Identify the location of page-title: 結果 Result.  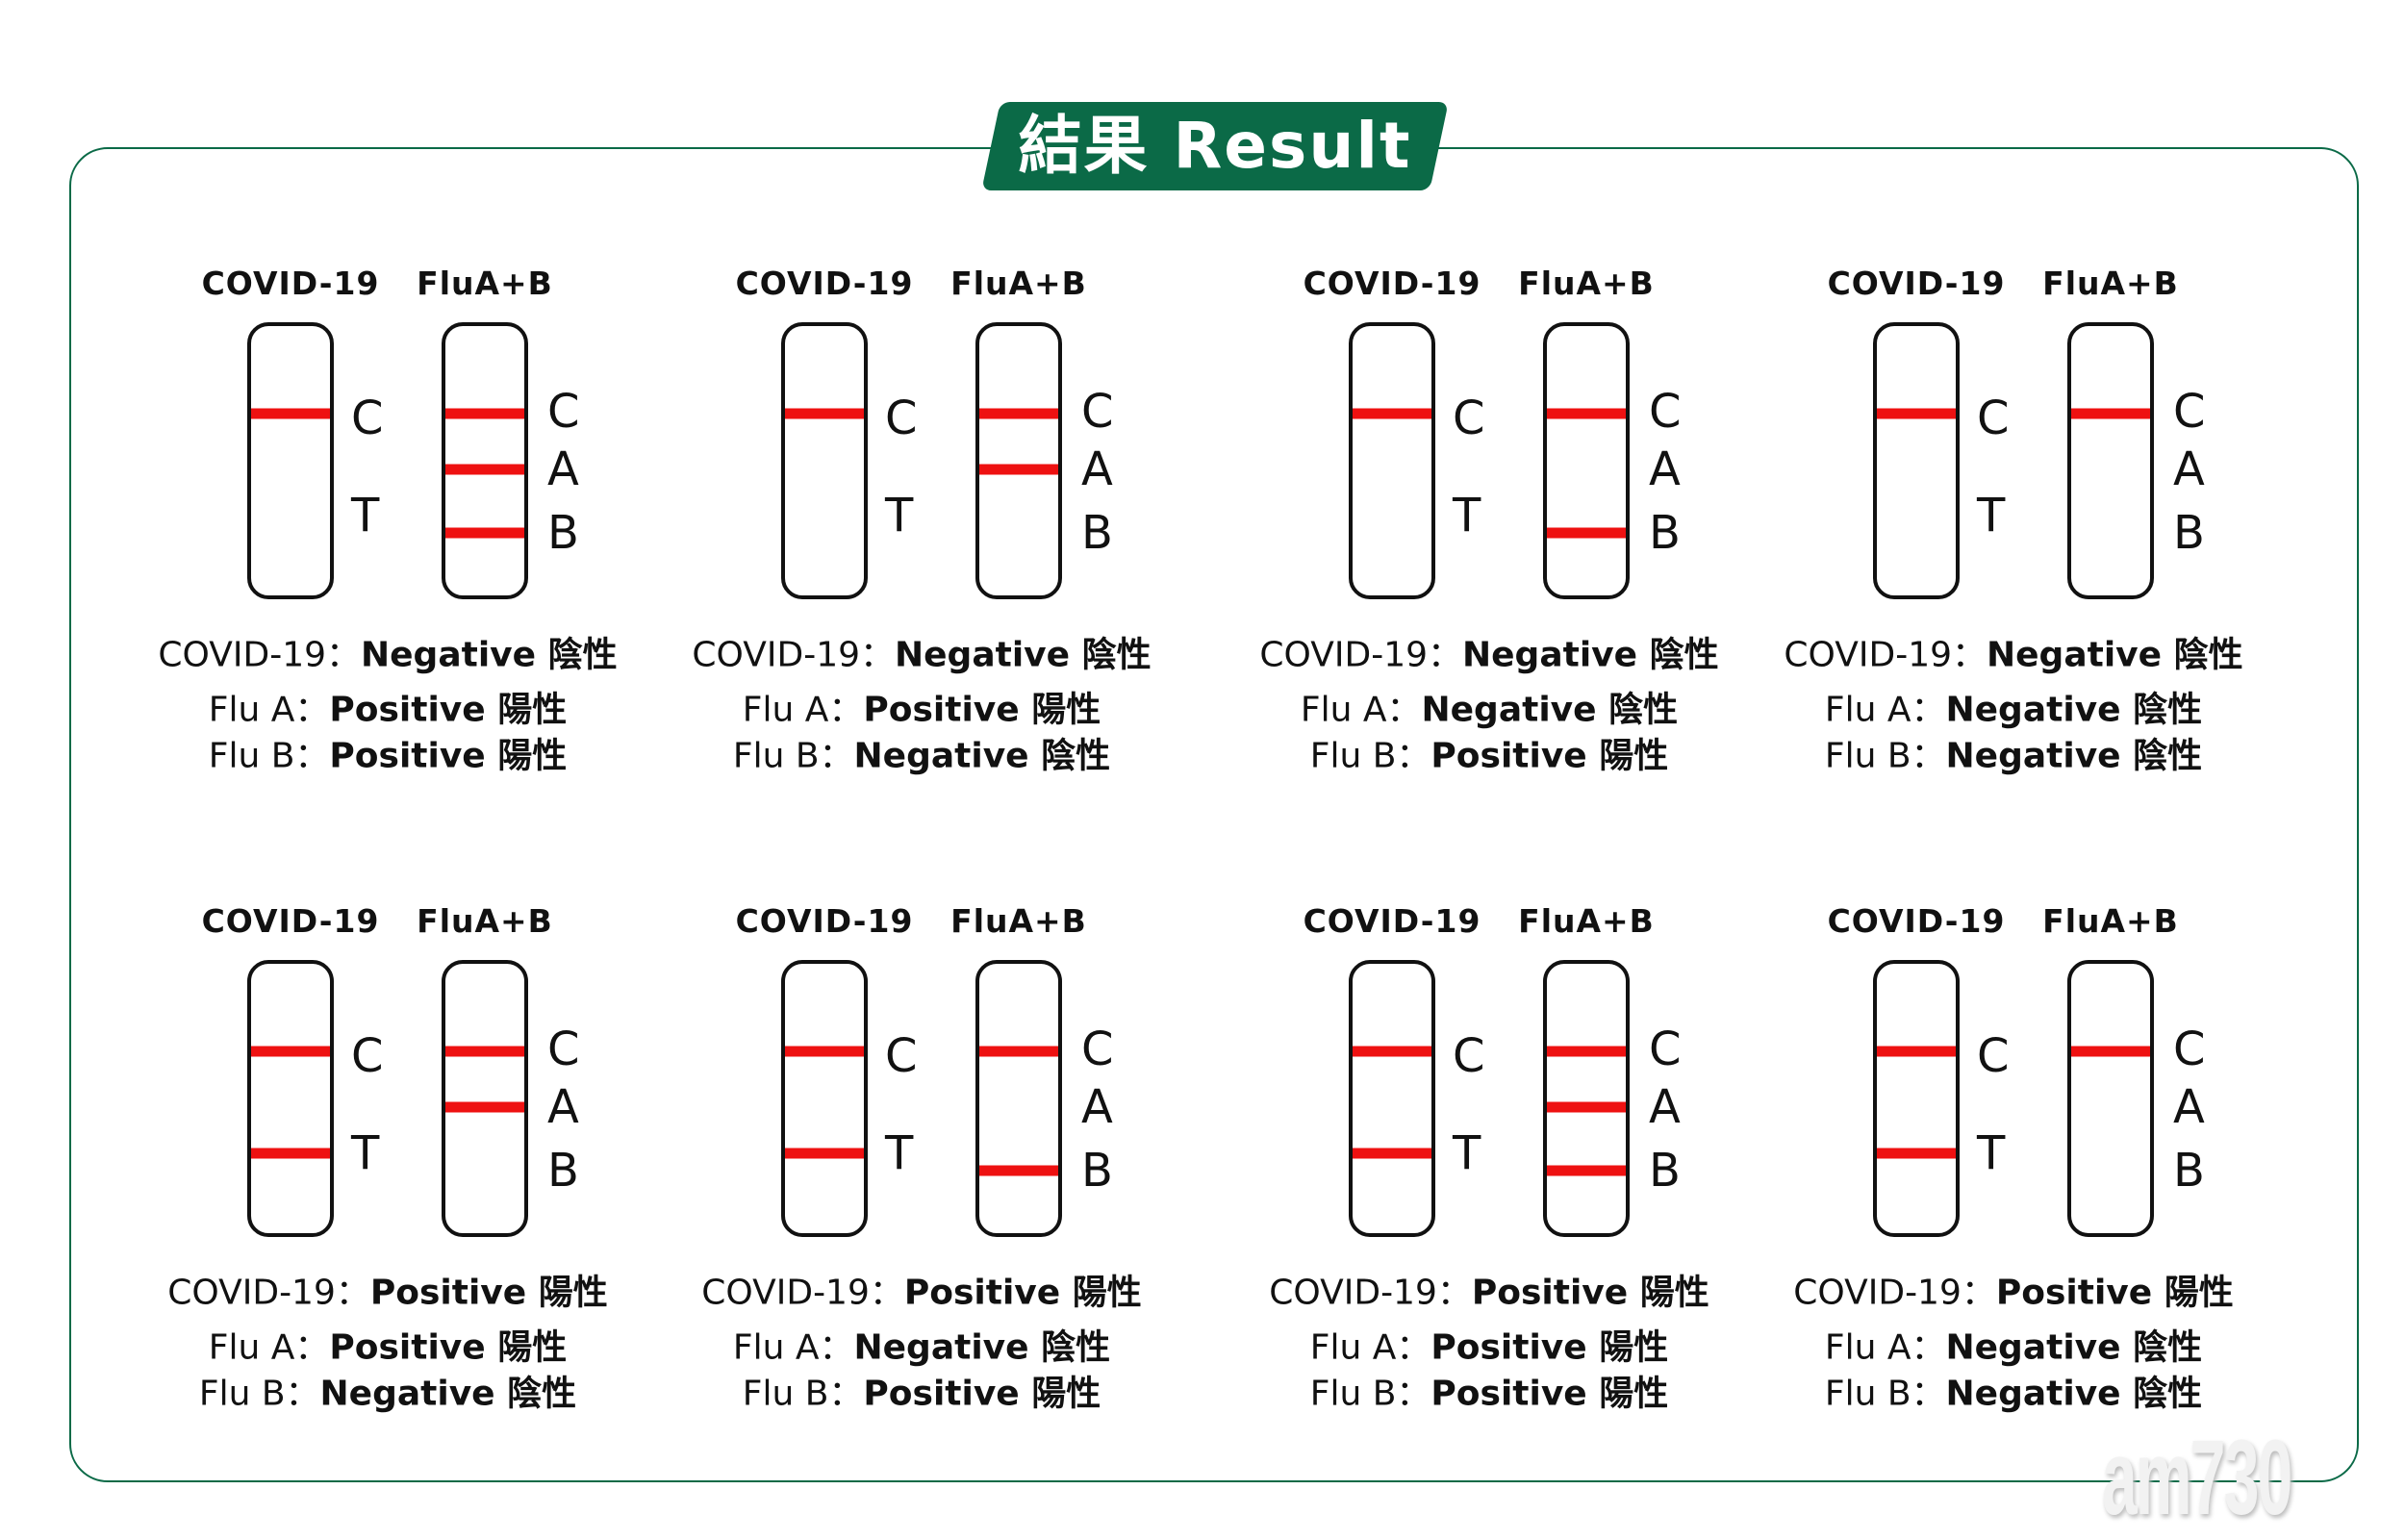
(1215, 146).